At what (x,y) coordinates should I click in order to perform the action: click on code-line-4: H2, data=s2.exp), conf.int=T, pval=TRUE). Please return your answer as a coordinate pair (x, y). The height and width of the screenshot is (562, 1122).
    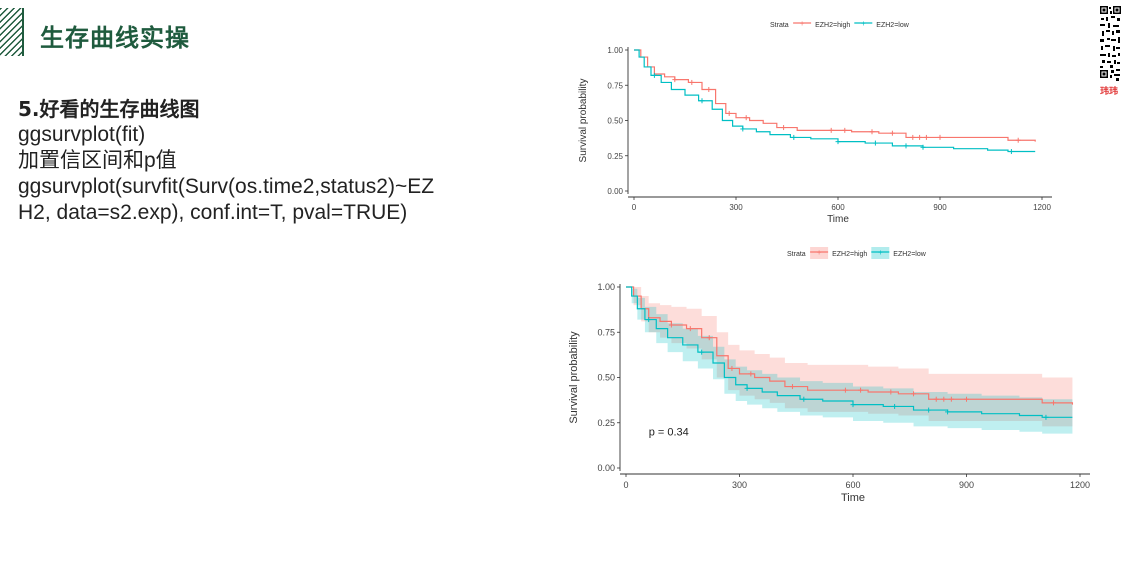
    Looking at the image, I should click on (213, 212).